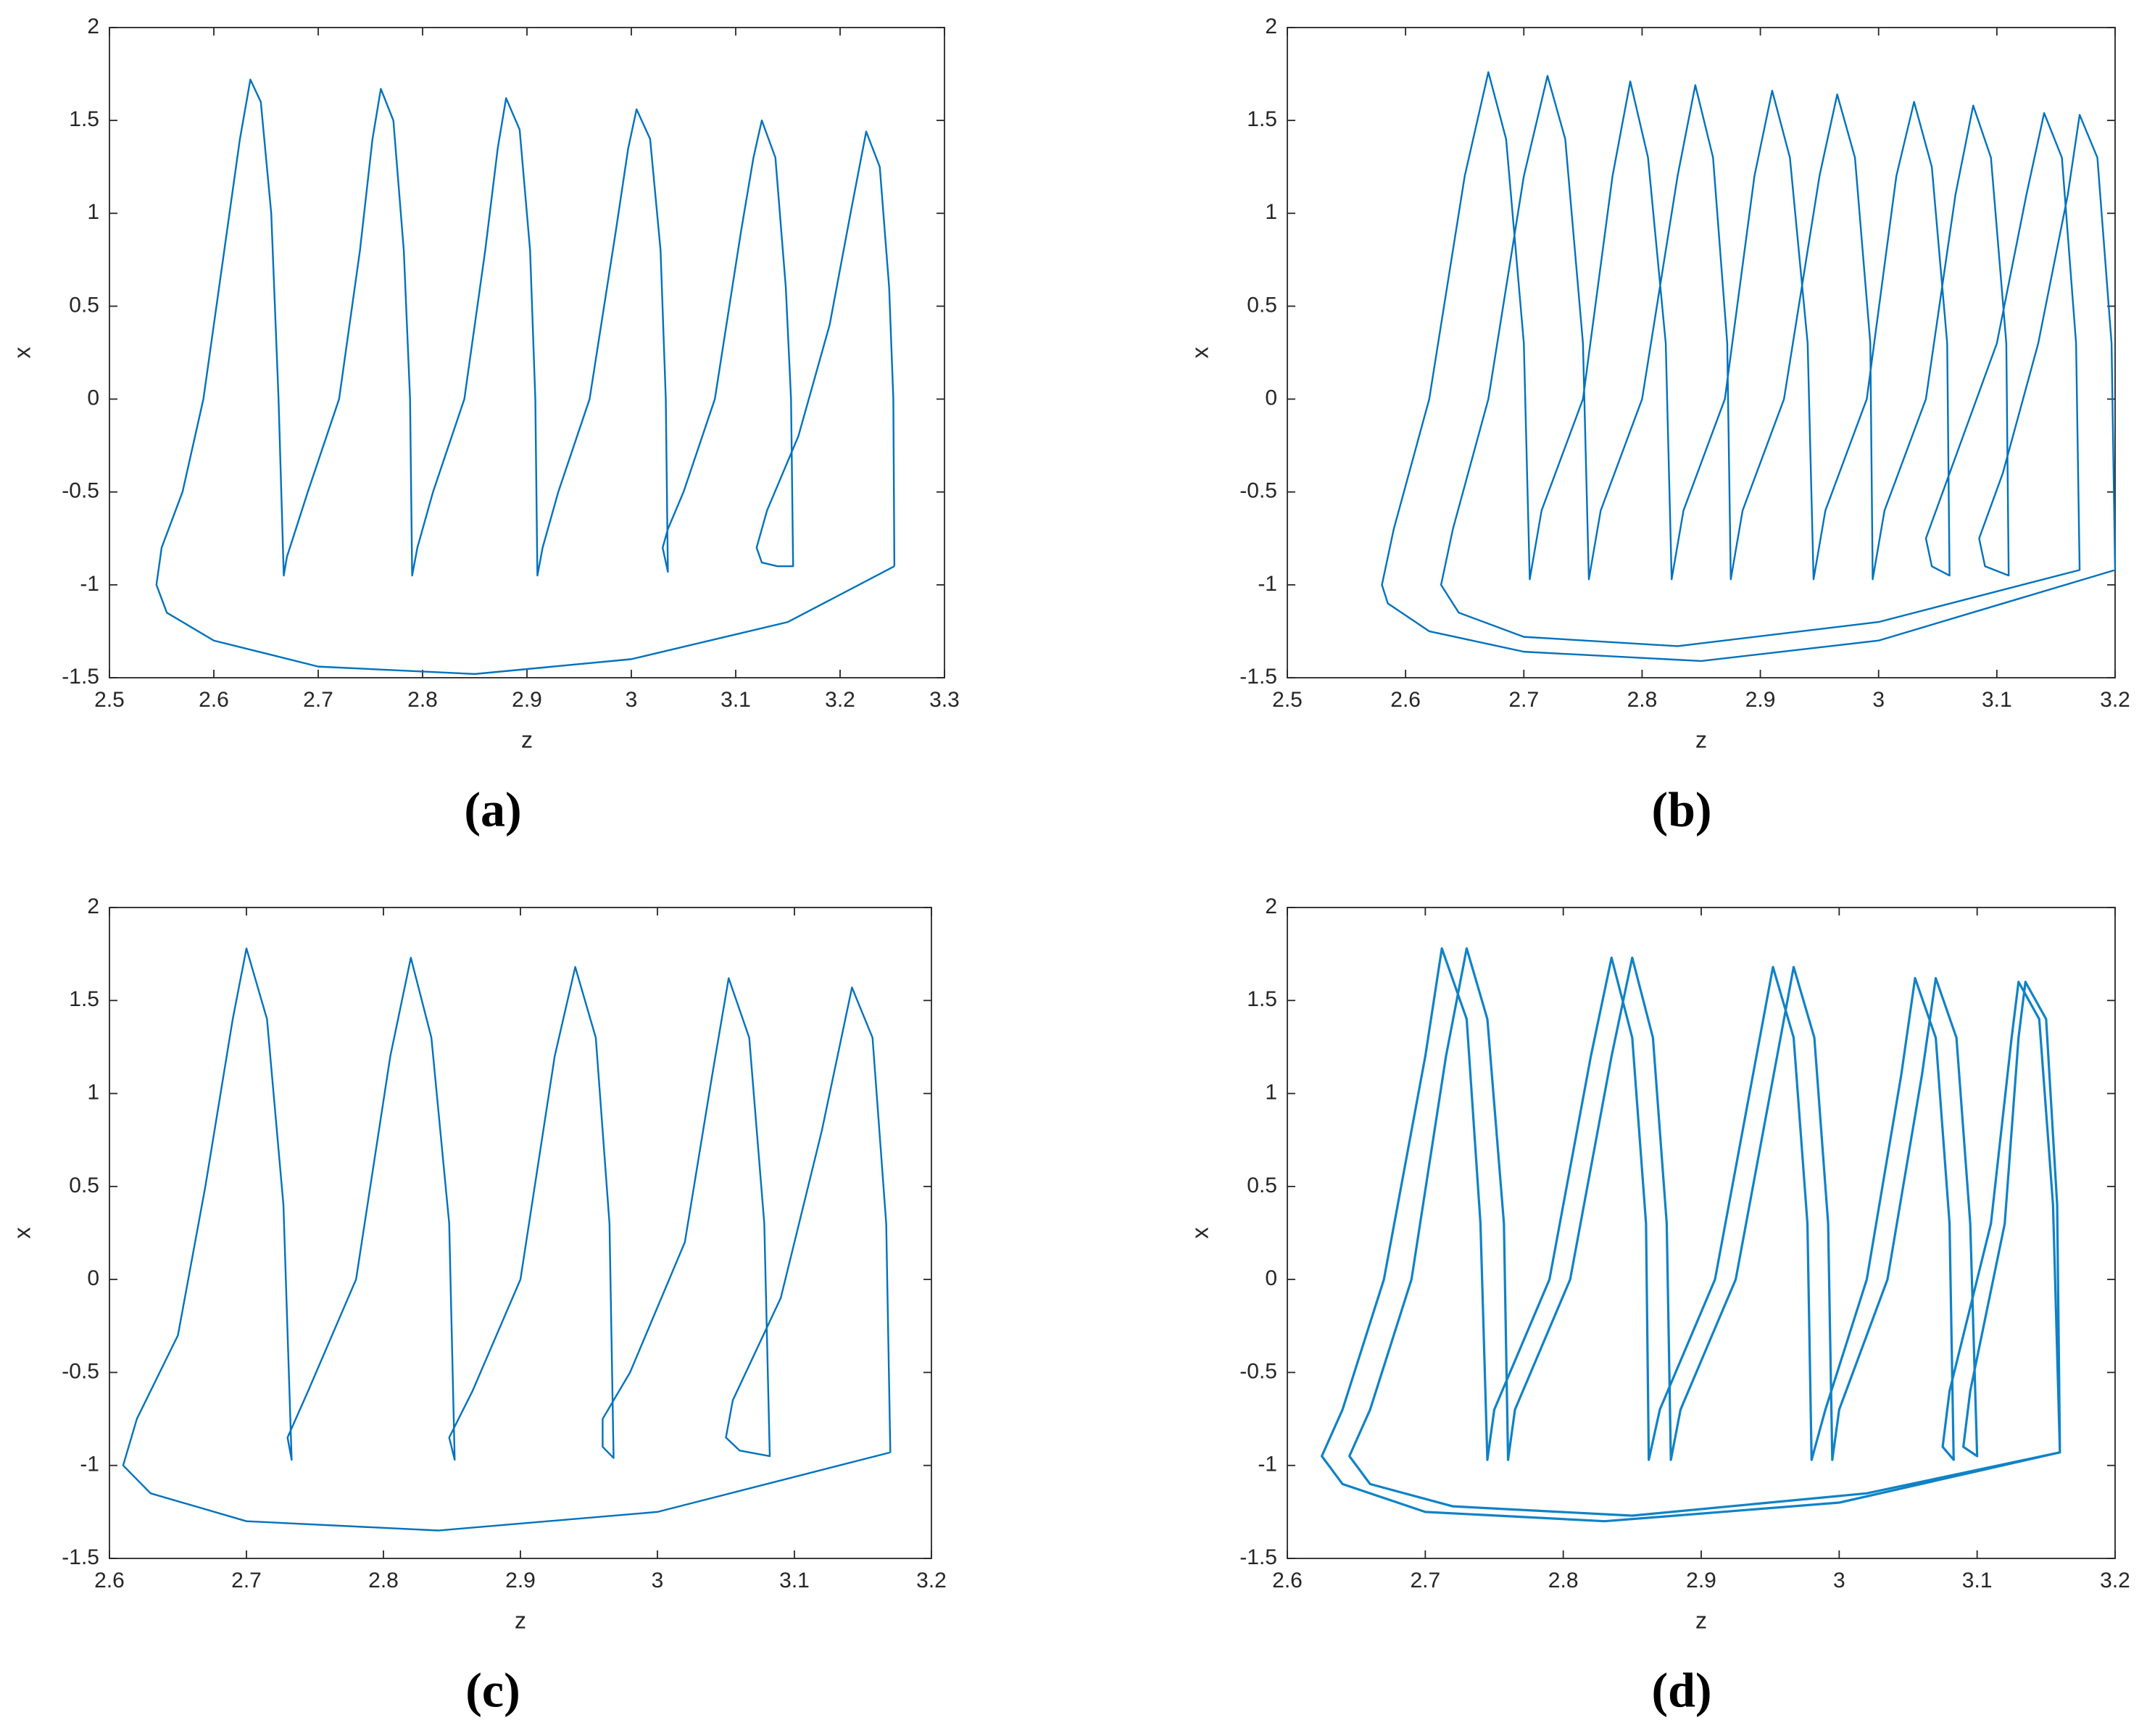 The width and height of the screenshot is (2147, 1736). I want to click on caption: (a), so click(493, 809).